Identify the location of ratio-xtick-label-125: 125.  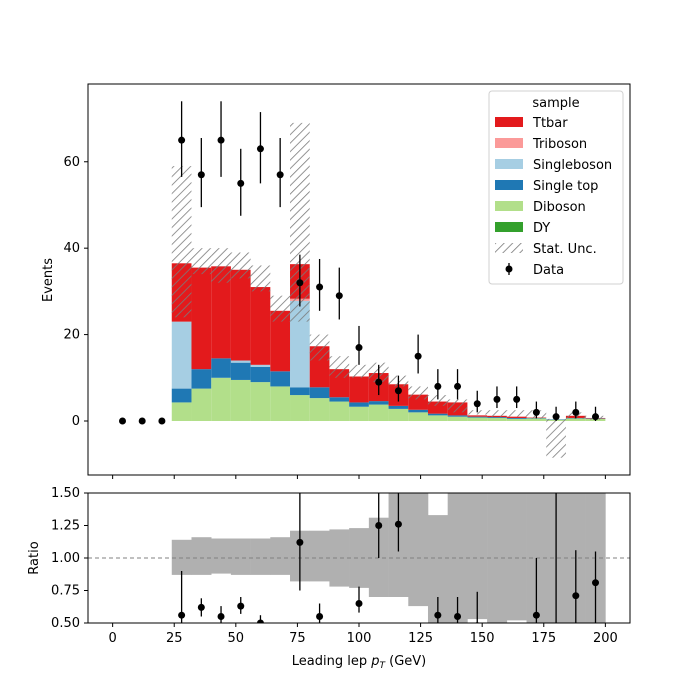
(420, 638).